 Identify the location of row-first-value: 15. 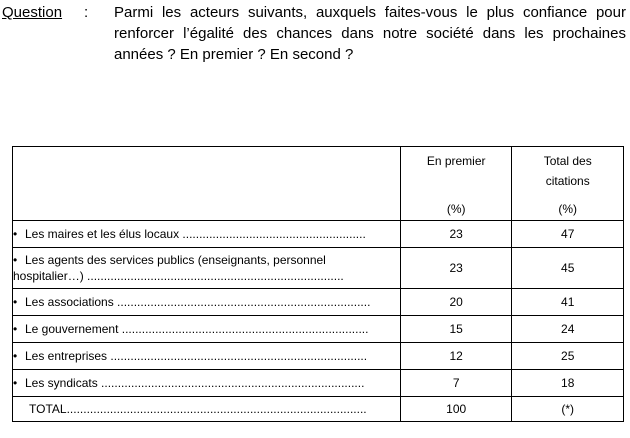
(456, 329).